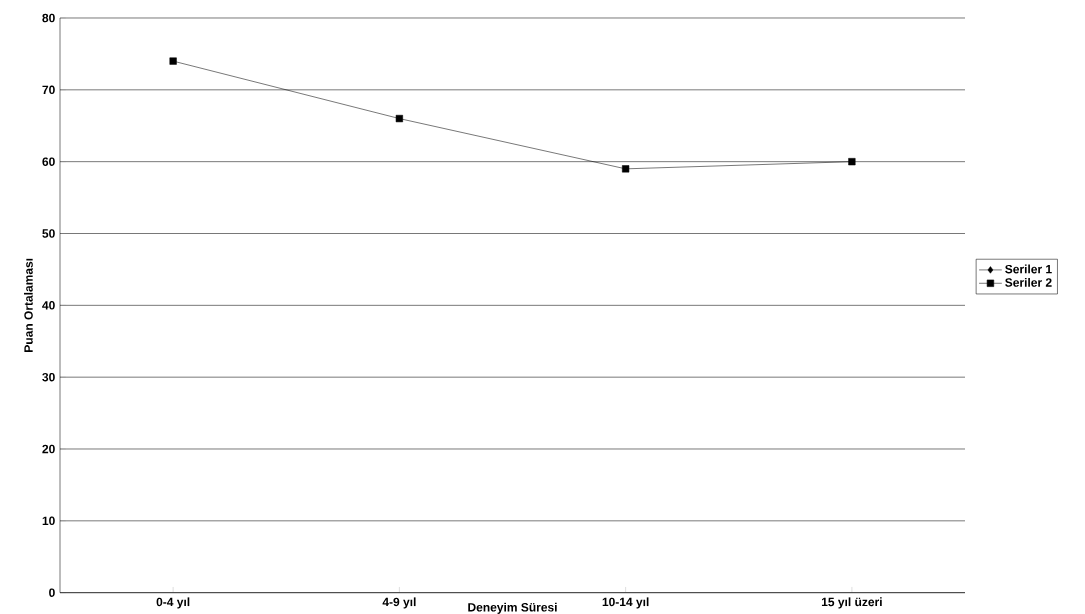 This screenshot has height=614, width=1085. What do you see at coordinates (48, 90) in the screenshot?
I see `y-tick-label: 70` at bounding box center [48, 90].